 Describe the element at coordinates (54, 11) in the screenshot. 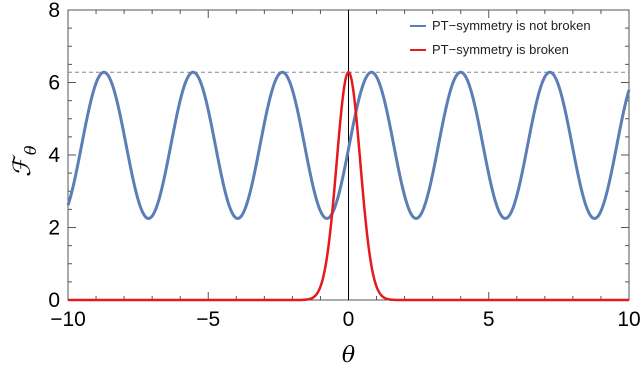

I see `y-tick-label: 8` at that location.